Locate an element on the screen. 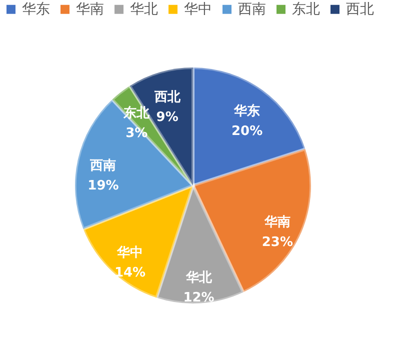 The height and width of the screenshot is (341, 394). slice-label: 华东 is located at coordinates (246, 111).